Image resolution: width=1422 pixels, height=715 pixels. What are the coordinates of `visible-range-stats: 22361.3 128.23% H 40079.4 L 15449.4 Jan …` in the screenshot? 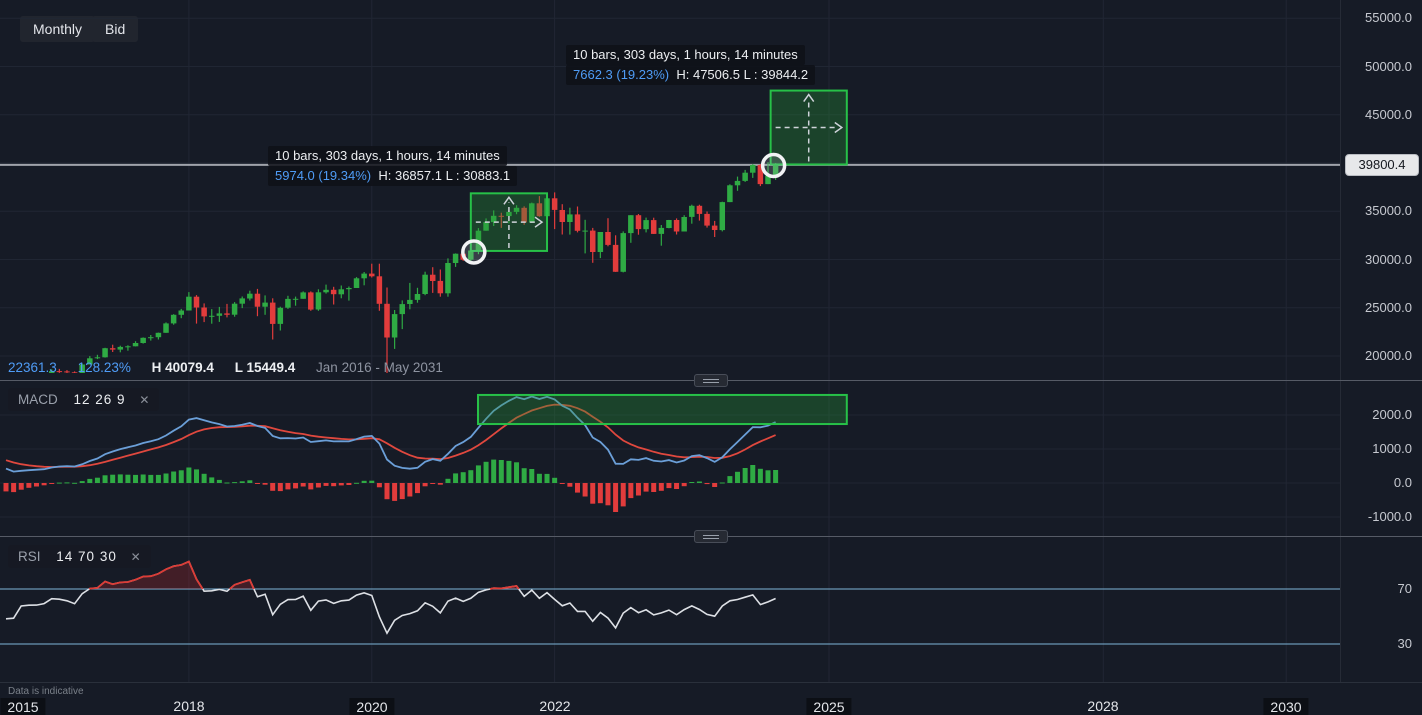 It's located at (234, 367).